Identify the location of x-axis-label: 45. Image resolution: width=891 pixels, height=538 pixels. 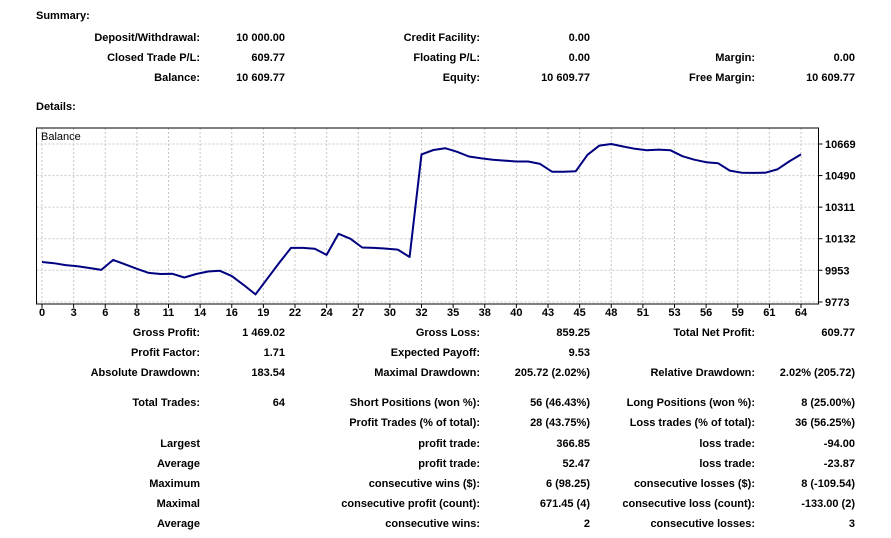
(580, 313).